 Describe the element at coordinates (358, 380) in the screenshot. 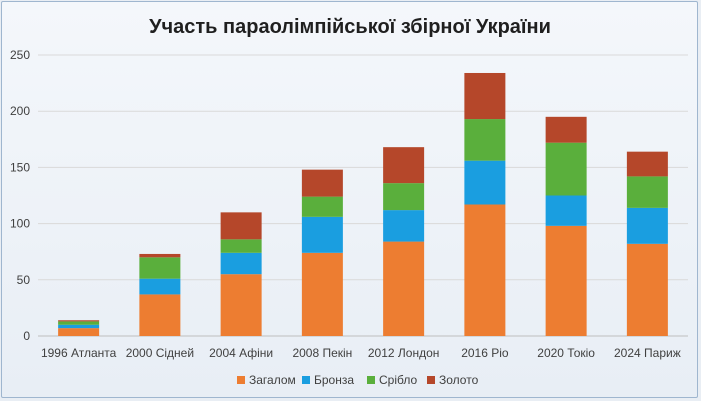

I see `legend: Загалом Бронза Срібло Золото` at that location.